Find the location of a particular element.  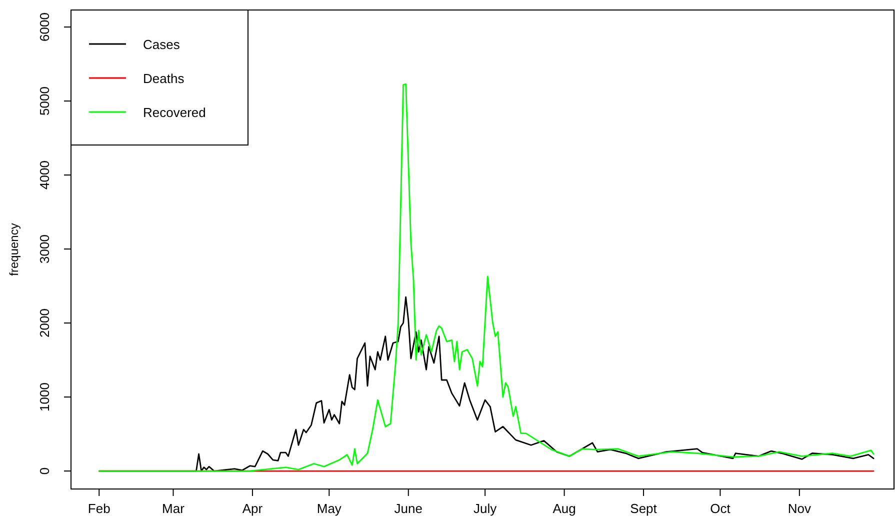

y-tick-label: 4000 is located at coordinates (44, 175).